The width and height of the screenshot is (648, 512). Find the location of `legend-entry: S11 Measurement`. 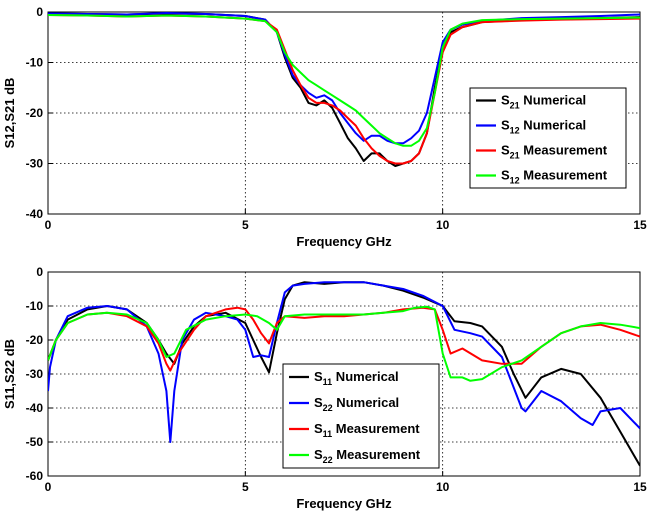

legend-entry: S11 Measurement is located at coordinates (367, 430).